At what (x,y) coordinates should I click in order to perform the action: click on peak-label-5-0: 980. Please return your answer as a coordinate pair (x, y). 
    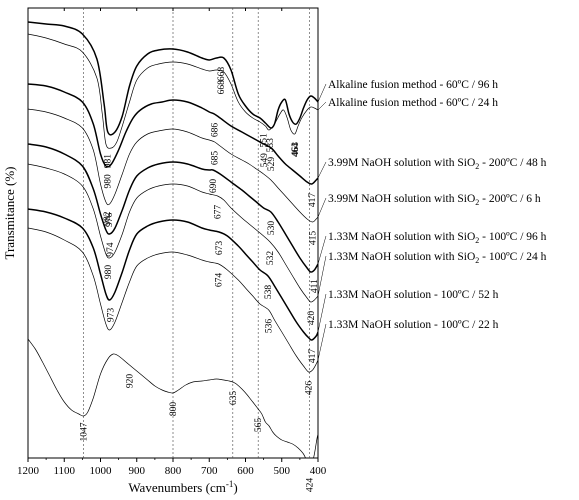
    Looking at the image, I should click on (109, 272).